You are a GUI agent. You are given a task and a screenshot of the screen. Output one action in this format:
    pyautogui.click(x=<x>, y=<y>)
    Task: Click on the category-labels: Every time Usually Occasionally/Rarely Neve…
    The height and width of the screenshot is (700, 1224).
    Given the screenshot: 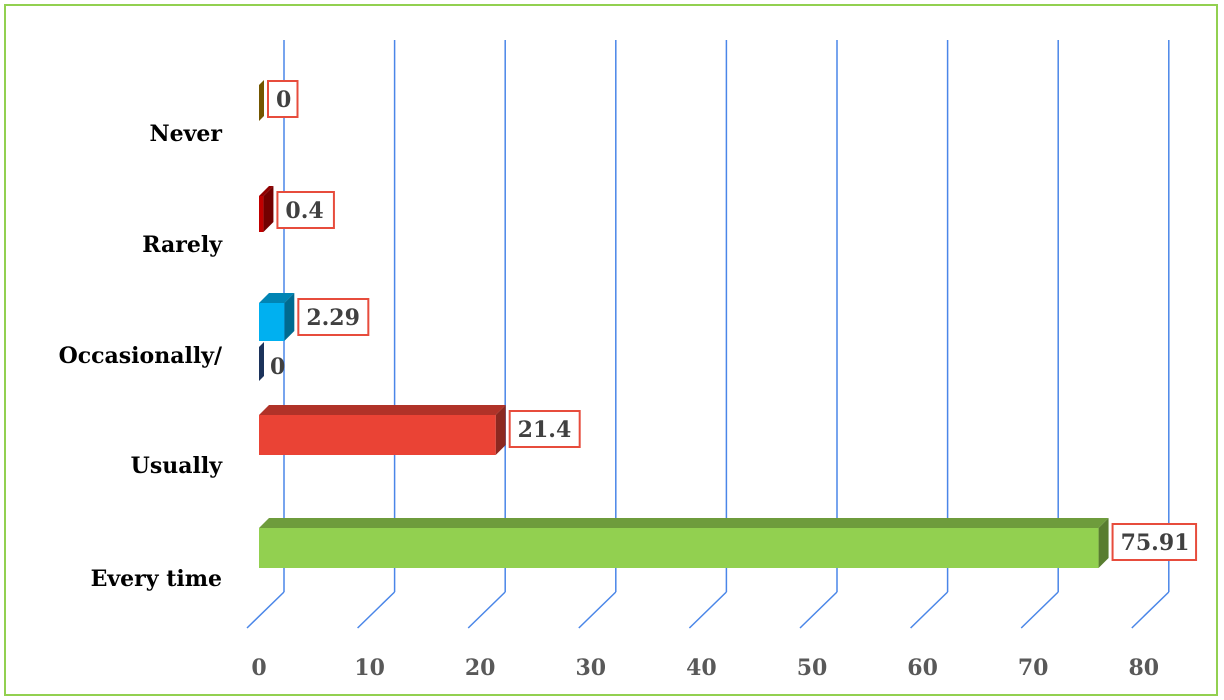 What is the action you would take?
    pyautogui.click(x=141, y=356)
    